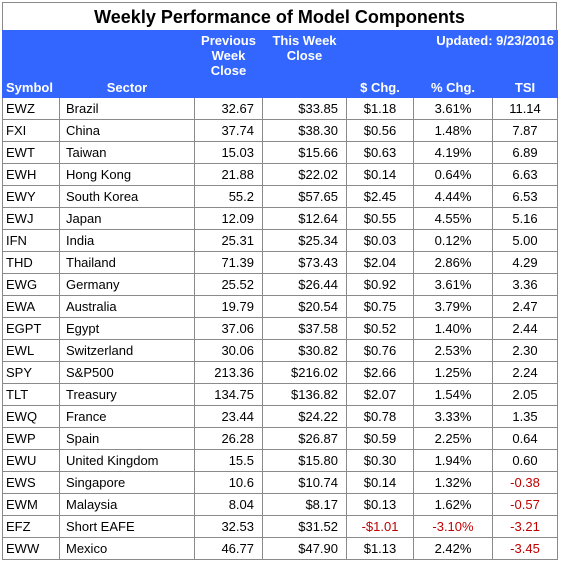  Describe the element at coordinates (31, 240) in the screenshot. I see `cell-symbol: IFN` at that location.